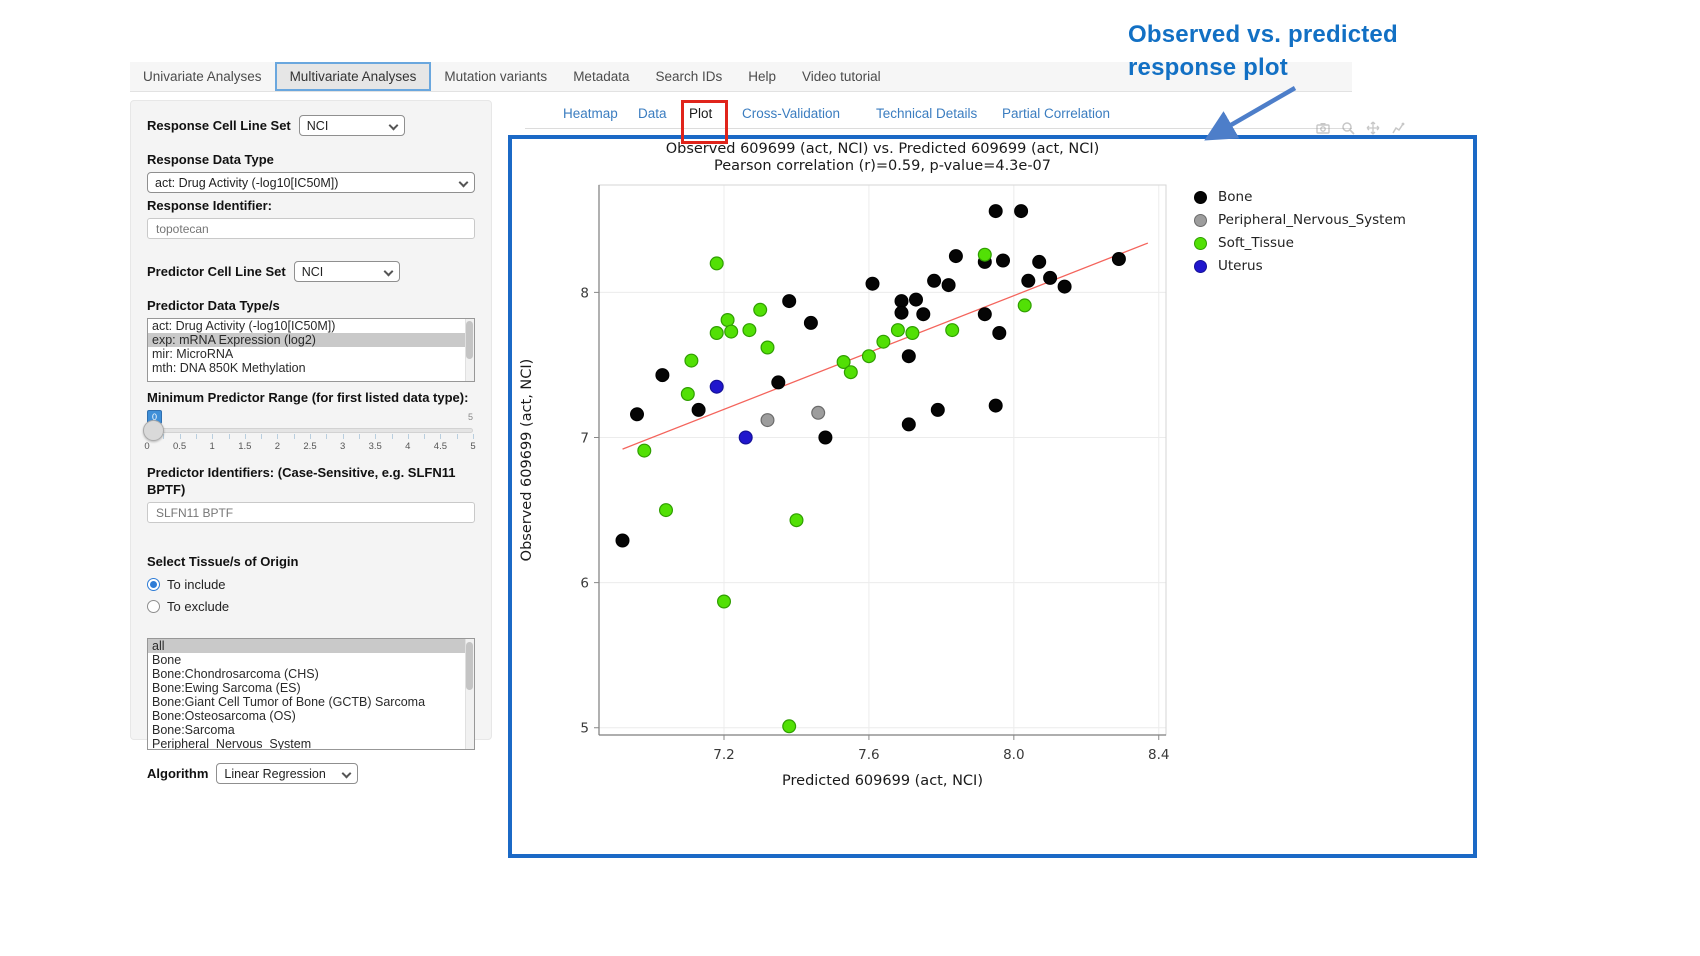 Image resolution: width=1700 pixels, height=956 pixels. Describe the element at coordinates (309, 432) in the screenshot. I see `min-predictor-range-slider: 0 5 0 0.5 1 1.5 2 2.5 3 3.5 4 4.5 5` at that location.